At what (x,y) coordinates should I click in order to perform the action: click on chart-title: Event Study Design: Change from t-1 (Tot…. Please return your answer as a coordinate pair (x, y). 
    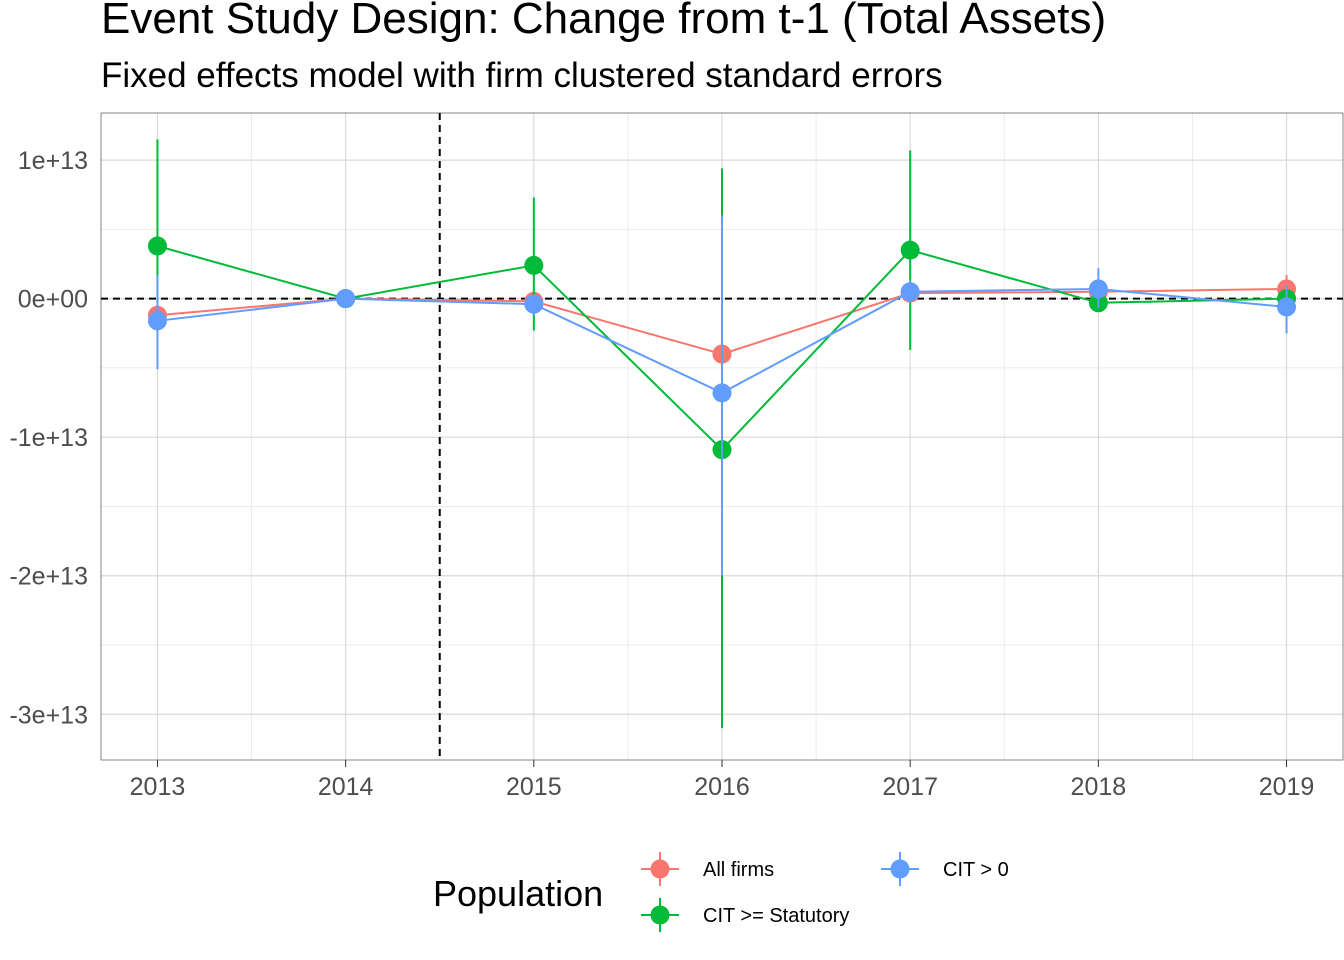
    Looking at the image, I should click on (604, 21).